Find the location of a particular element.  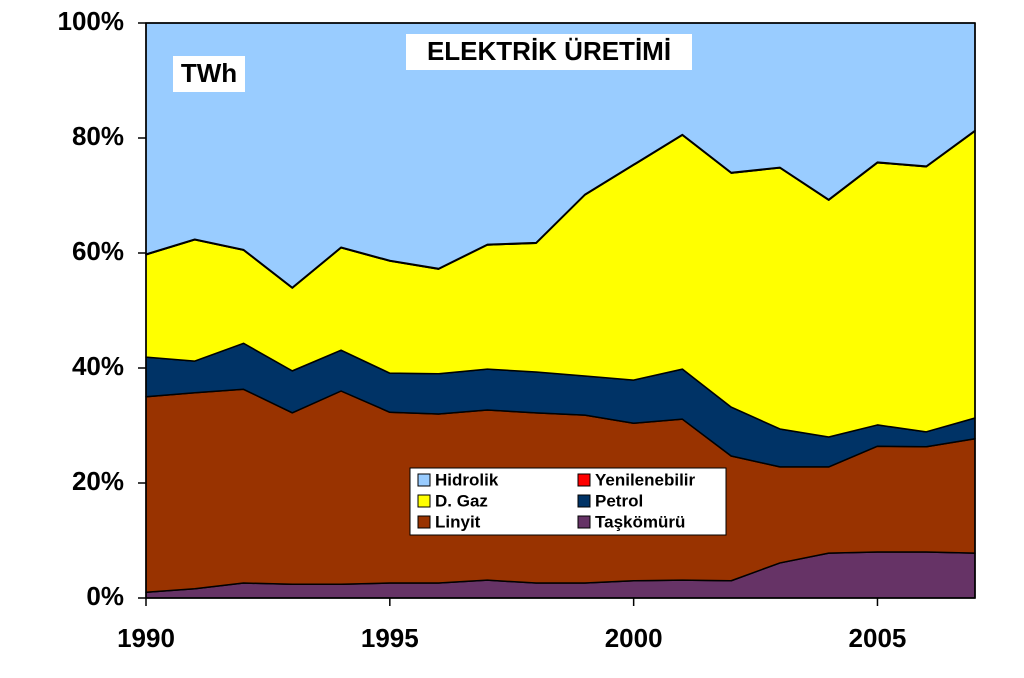

legend-label: Linyit is located at coordinates (458, 521).